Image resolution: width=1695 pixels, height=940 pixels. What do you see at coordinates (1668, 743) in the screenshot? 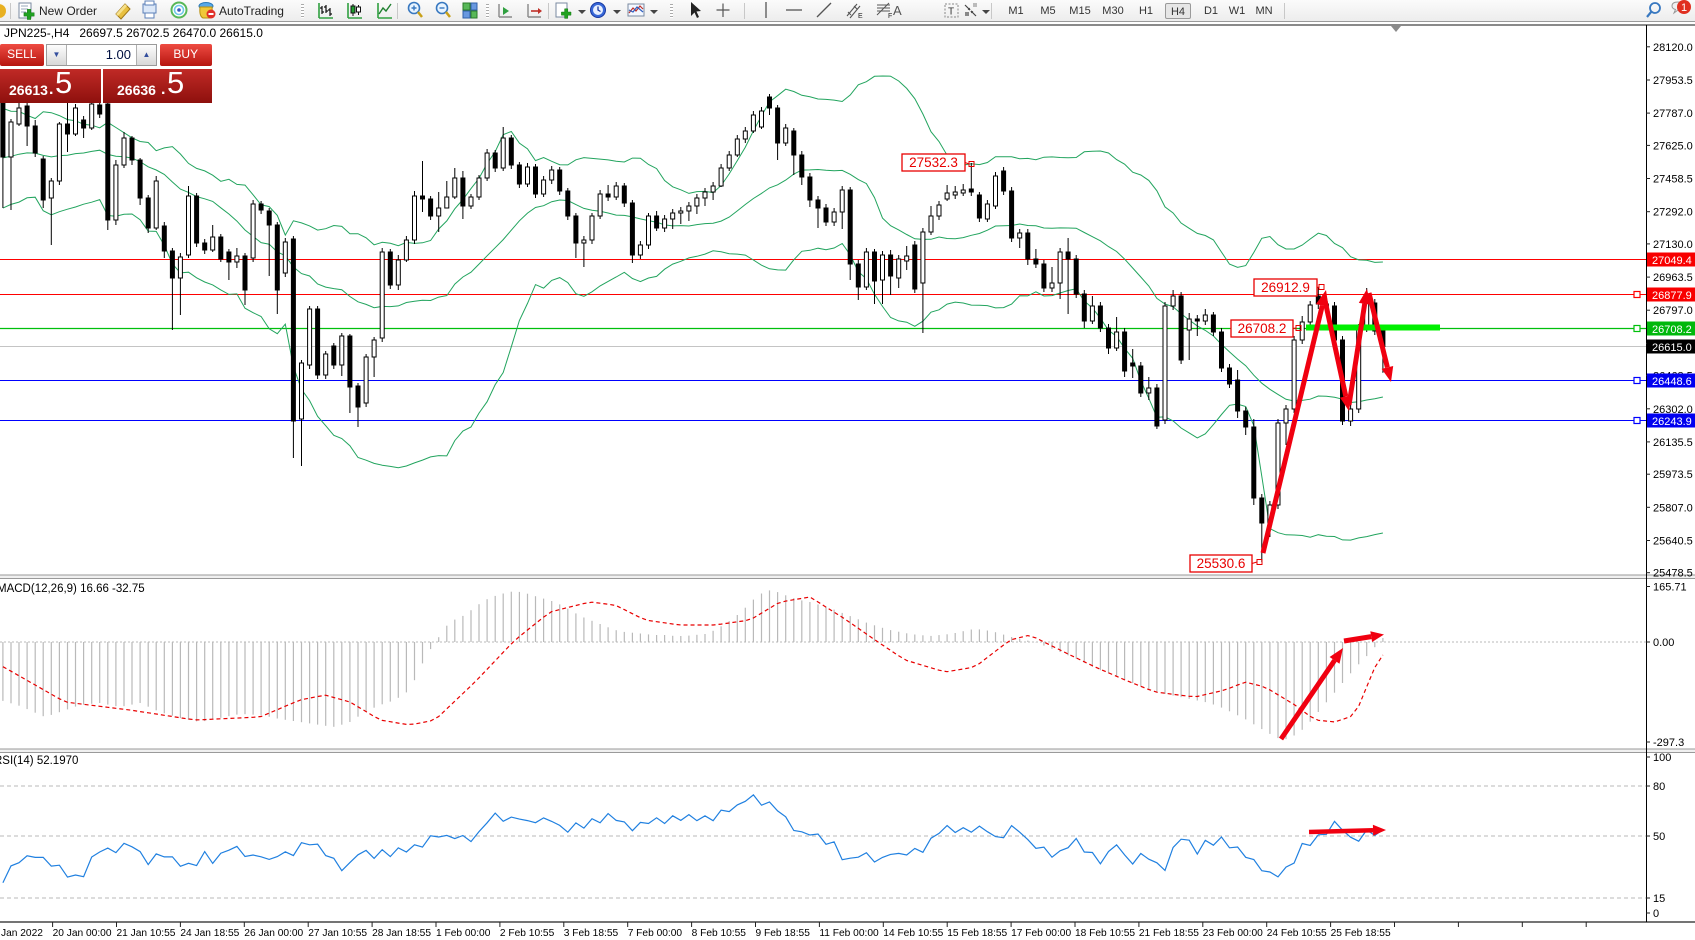
I see `svg-text: -297.3` at bounding box center [1668, 743].